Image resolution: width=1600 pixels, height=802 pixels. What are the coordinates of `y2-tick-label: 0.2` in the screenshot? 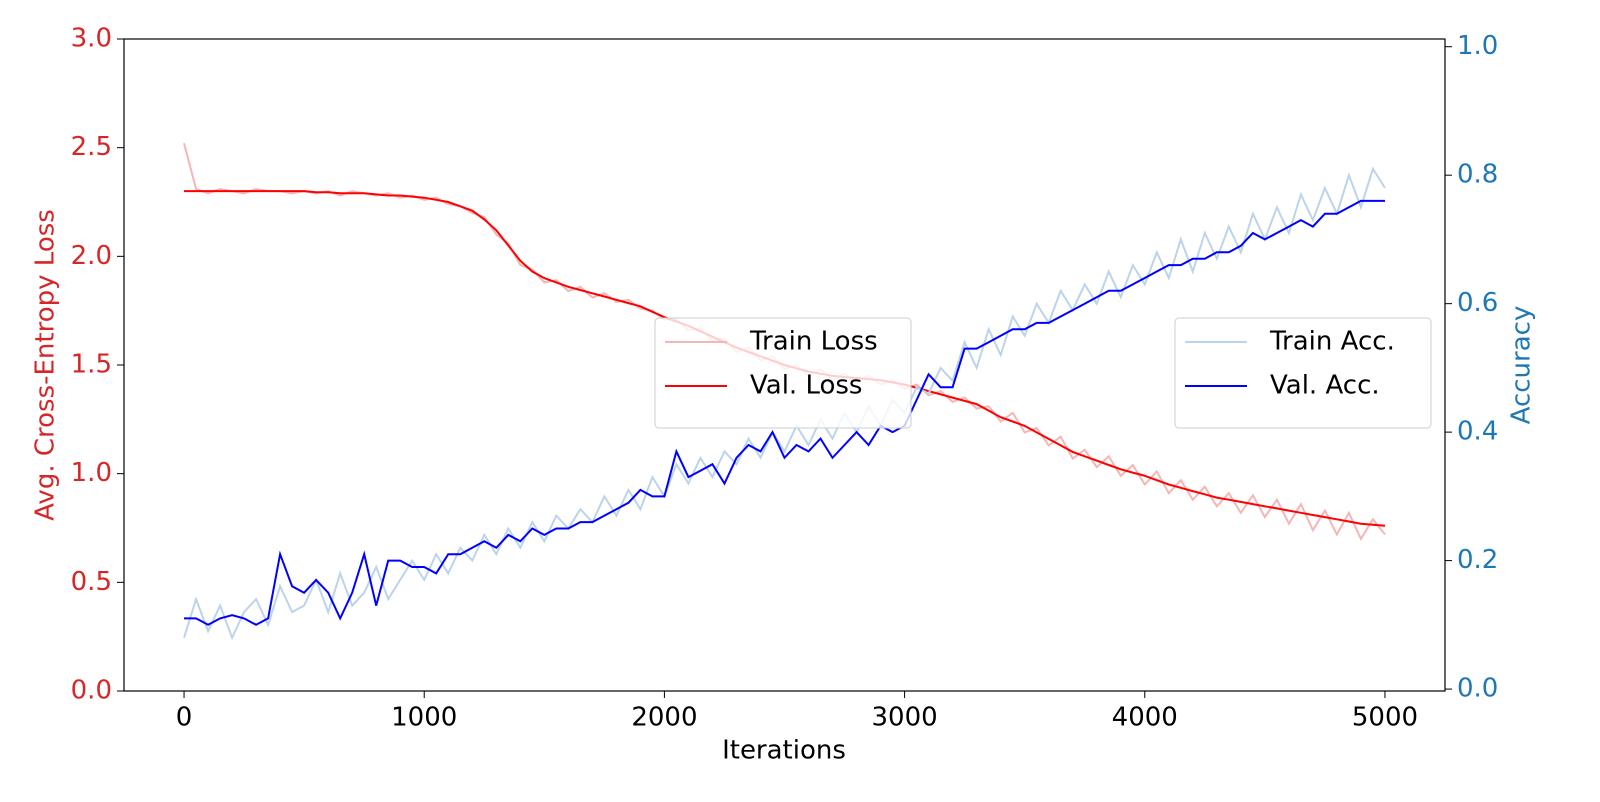 It's located at (1477, 560).